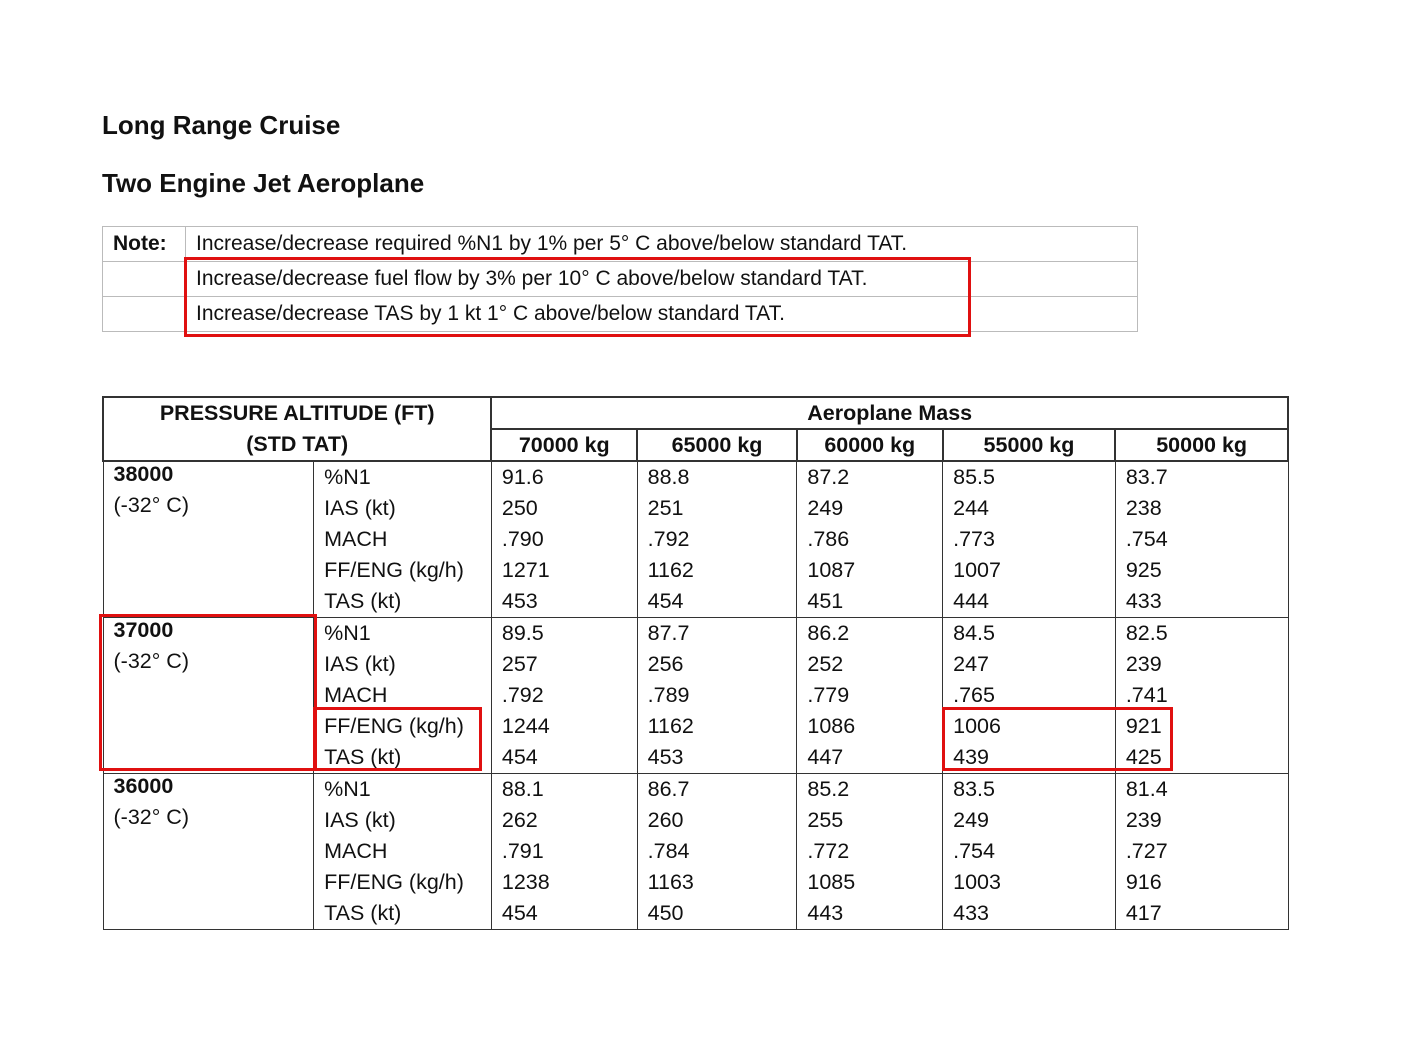 This screenshot has height=1041, width=1412. I want to click on header-pressure-altitude: PRESSURE ALTITUDE (FT), so click(297, 412).